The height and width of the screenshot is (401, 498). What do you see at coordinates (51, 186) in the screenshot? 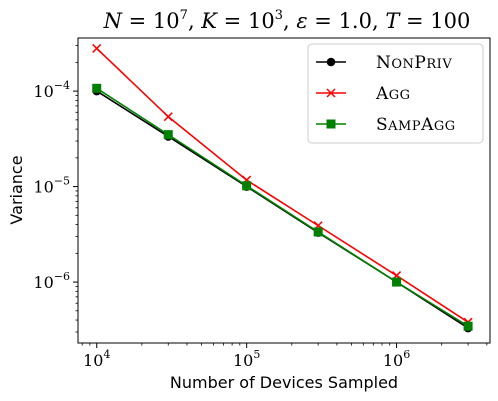
I see `y-tick-label: 10⁻⁵` at bounding box center [51, 186].